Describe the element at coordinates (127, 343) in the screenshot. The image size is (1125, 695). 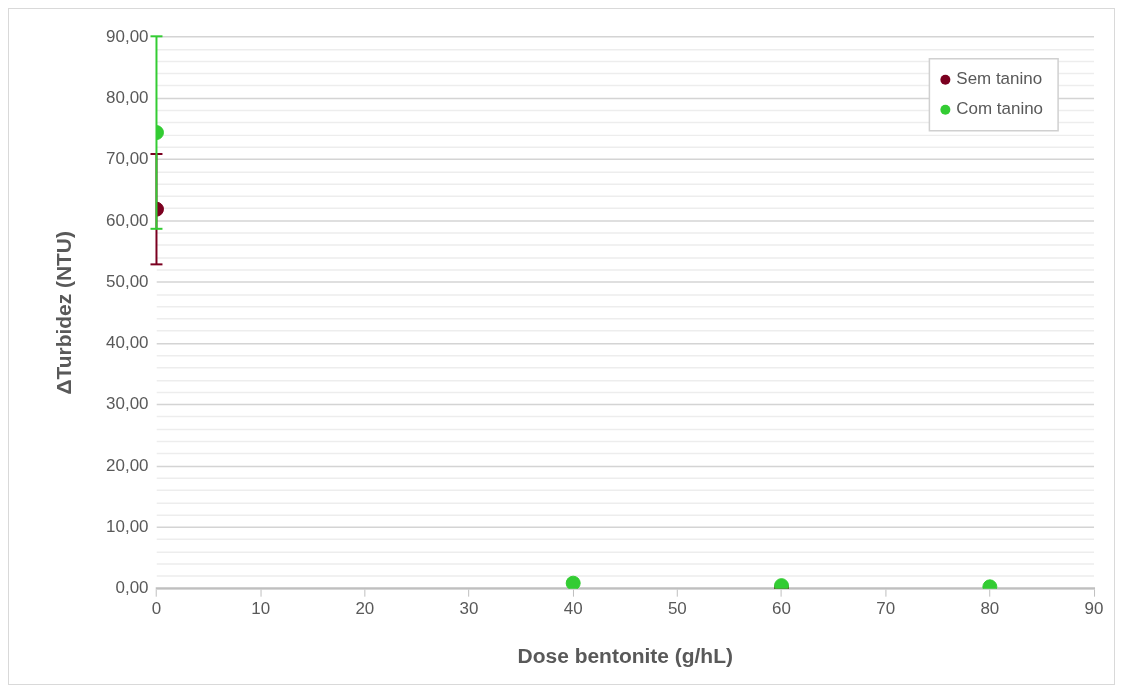
I see `y-tick-label: 40,00` at that location.